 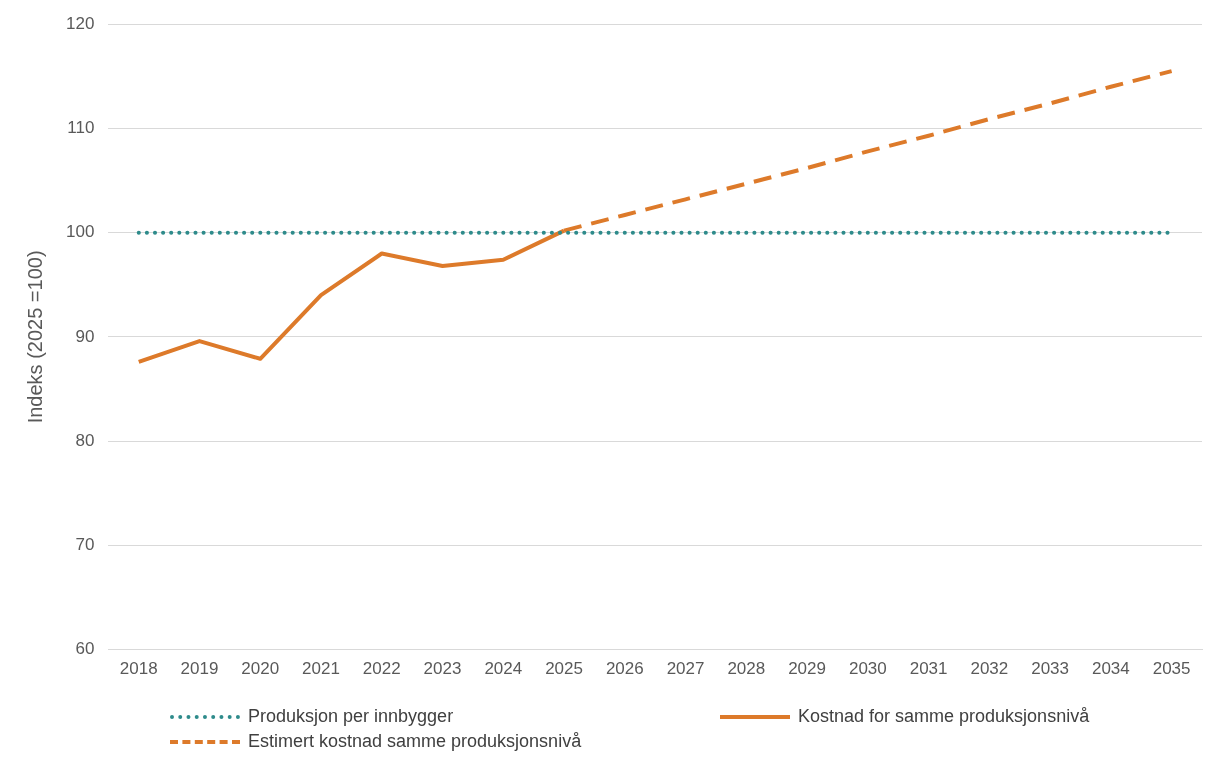 What do you see at coordinates (351, 716) in the screenshot?
I see `legend-label: Produksjon per innbygger` at bounding box center [351, 716].